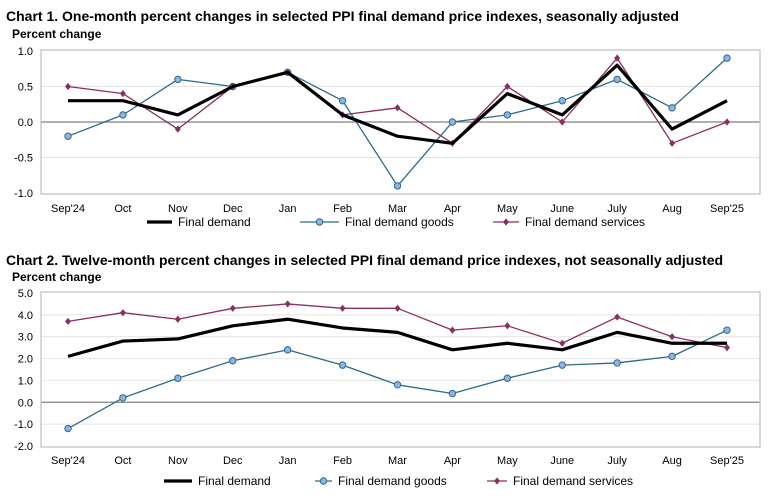  Describe the element at coordinates (25, 88) in the screenshot. I see `y-tick-label: 0.5` at that location.